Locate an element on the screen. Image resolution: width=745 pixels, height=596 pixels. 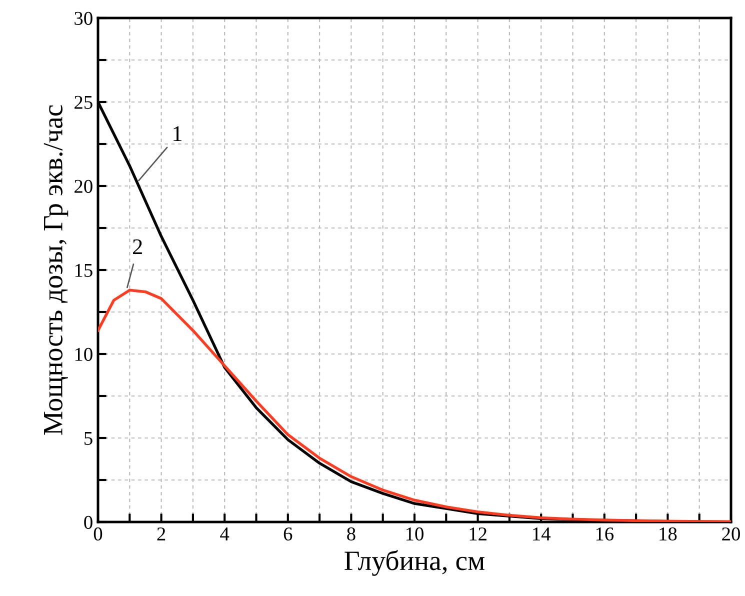
x-tick-label: 16 is located at coordinates (605, 534).